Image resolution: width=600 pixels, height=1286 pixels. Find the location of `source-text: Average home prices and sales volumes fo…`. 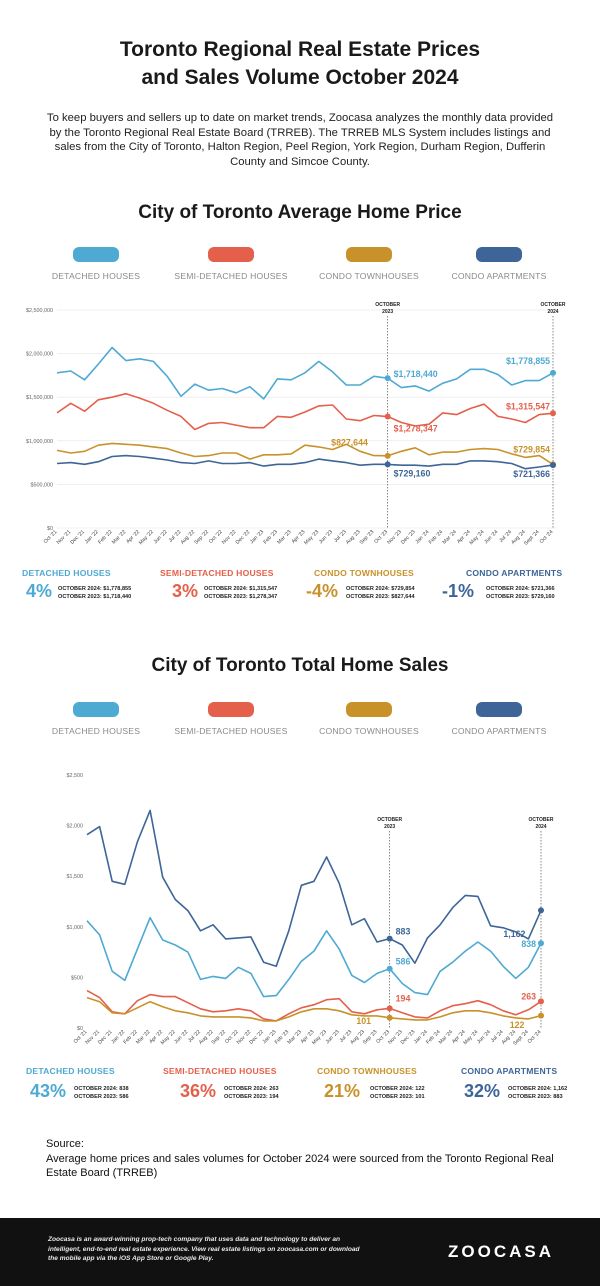

source-text: Average home prices and sales volumes fo… is located at coordinates (300, 1166).